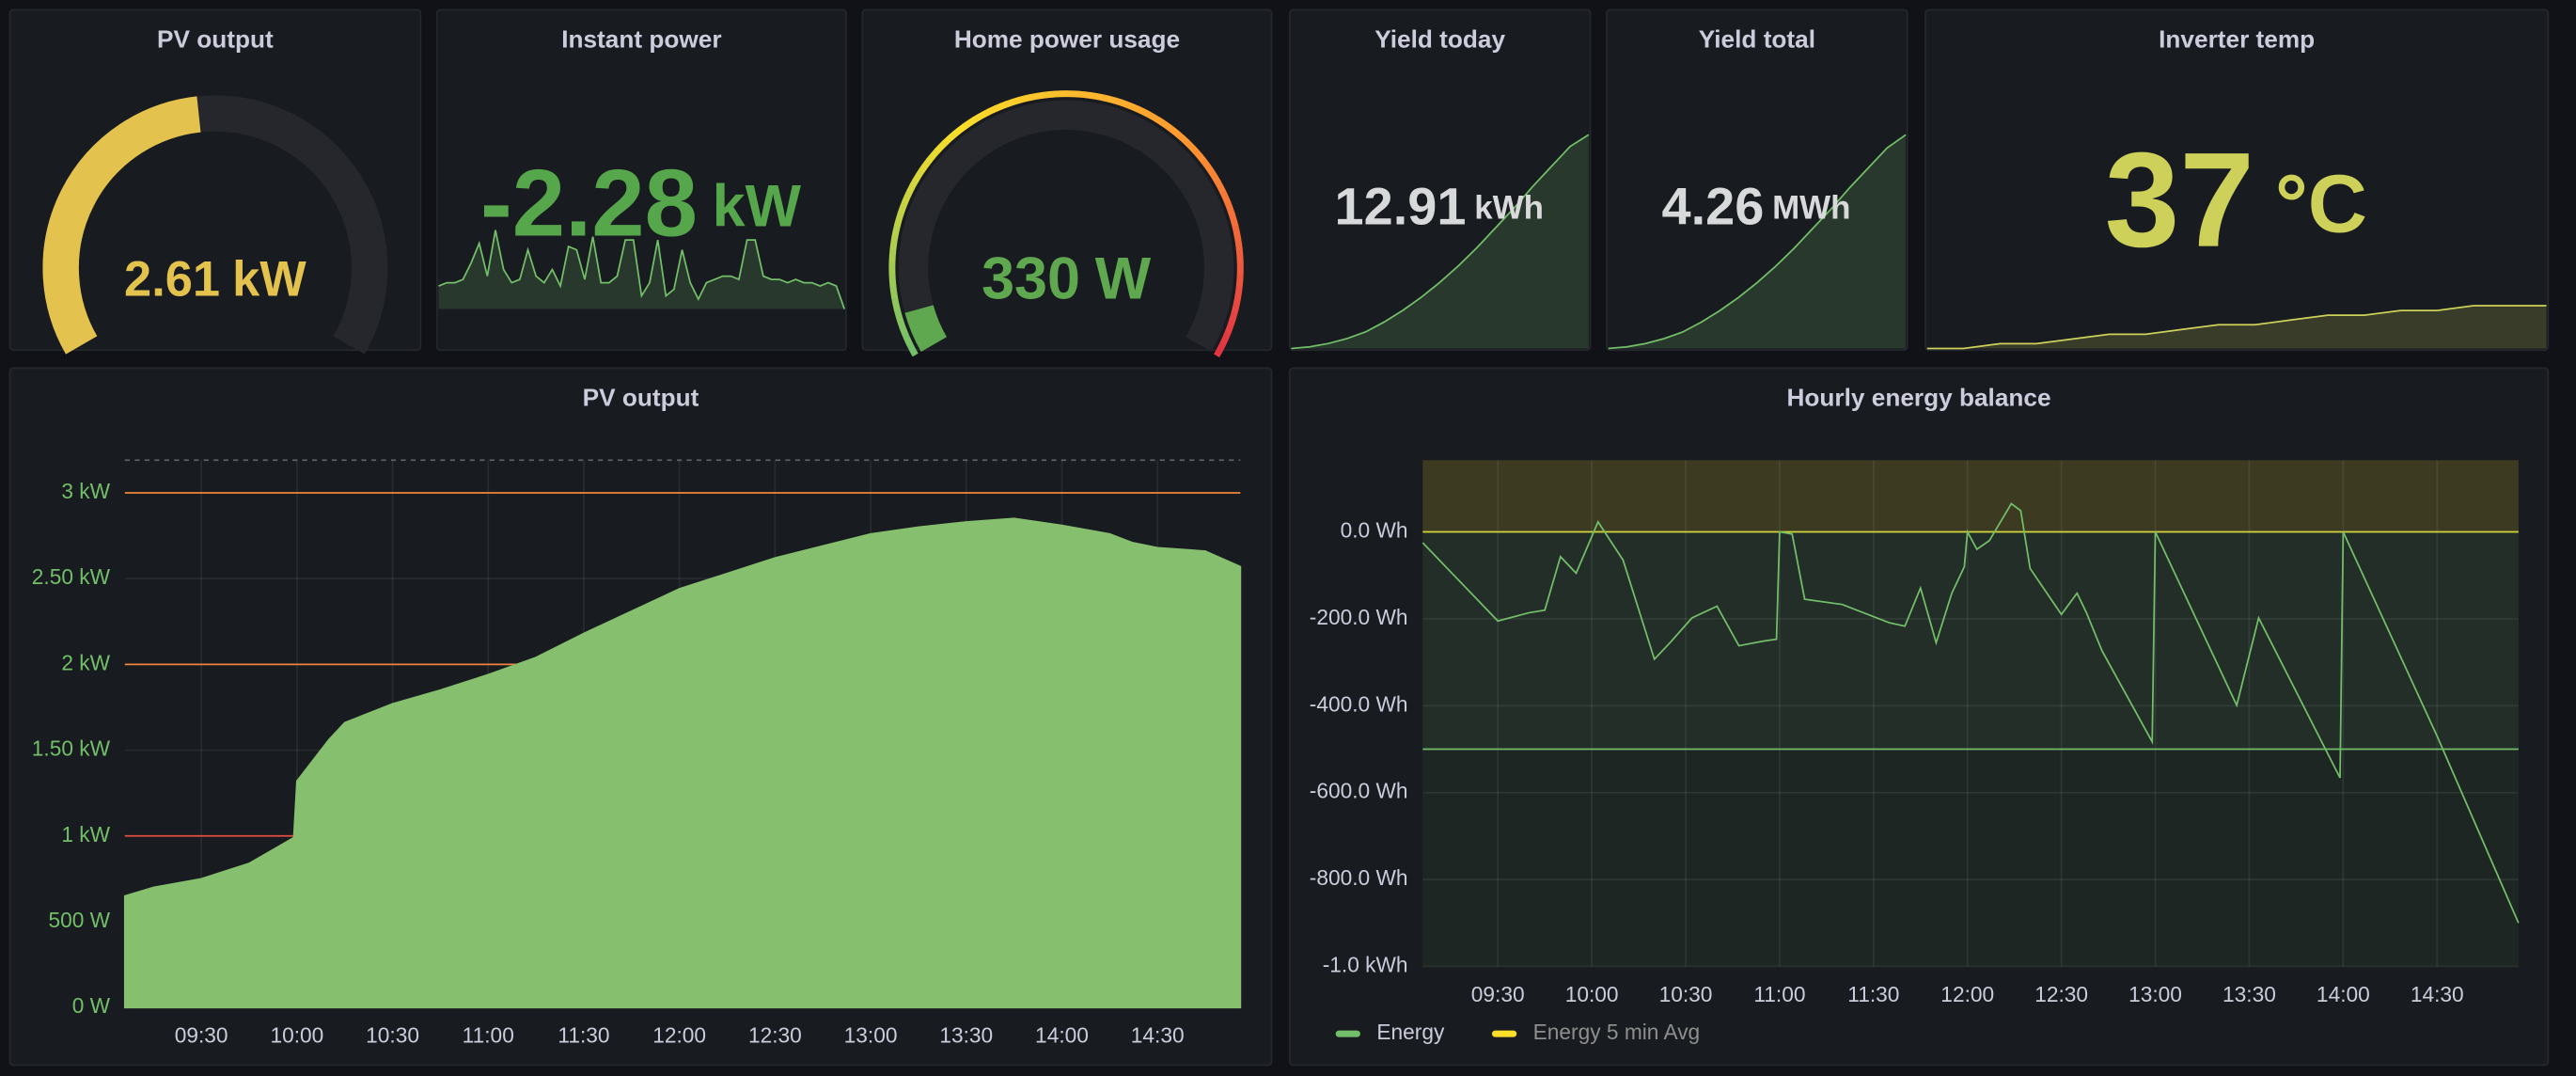 The height and width of the screenshot is (1076, 2576). What do you see at coordinates (1411, 1032) in the screenshot?
I see `legend-label: Energy` at bounding box center [1411, 1032].